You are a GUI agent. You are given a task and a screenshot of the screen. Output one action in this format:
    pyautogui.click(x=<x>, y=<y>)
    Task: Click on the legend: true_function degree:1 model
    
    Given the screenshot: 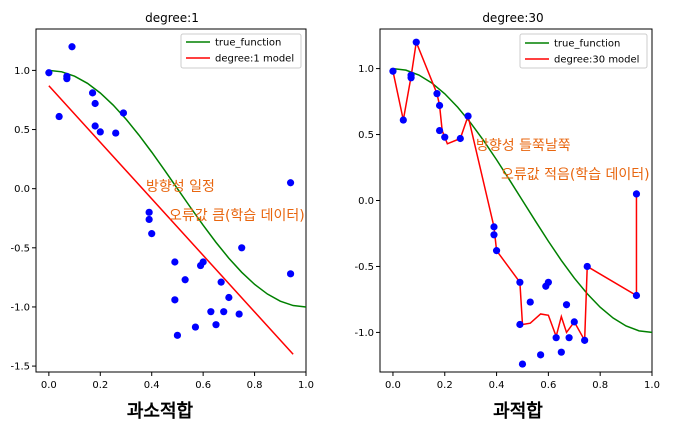 What is the action you would take?
    pyautogui.click(x=241, y=51)
    